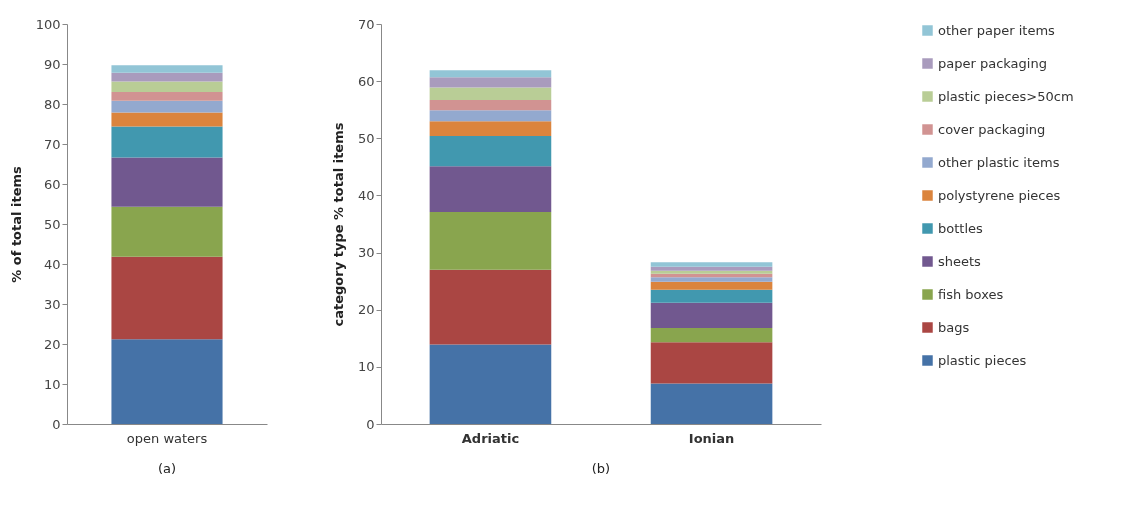 The height and width of the screenshot is (507, 1121). I want to click on legend-label: plastic pieces, so click(982, 360).